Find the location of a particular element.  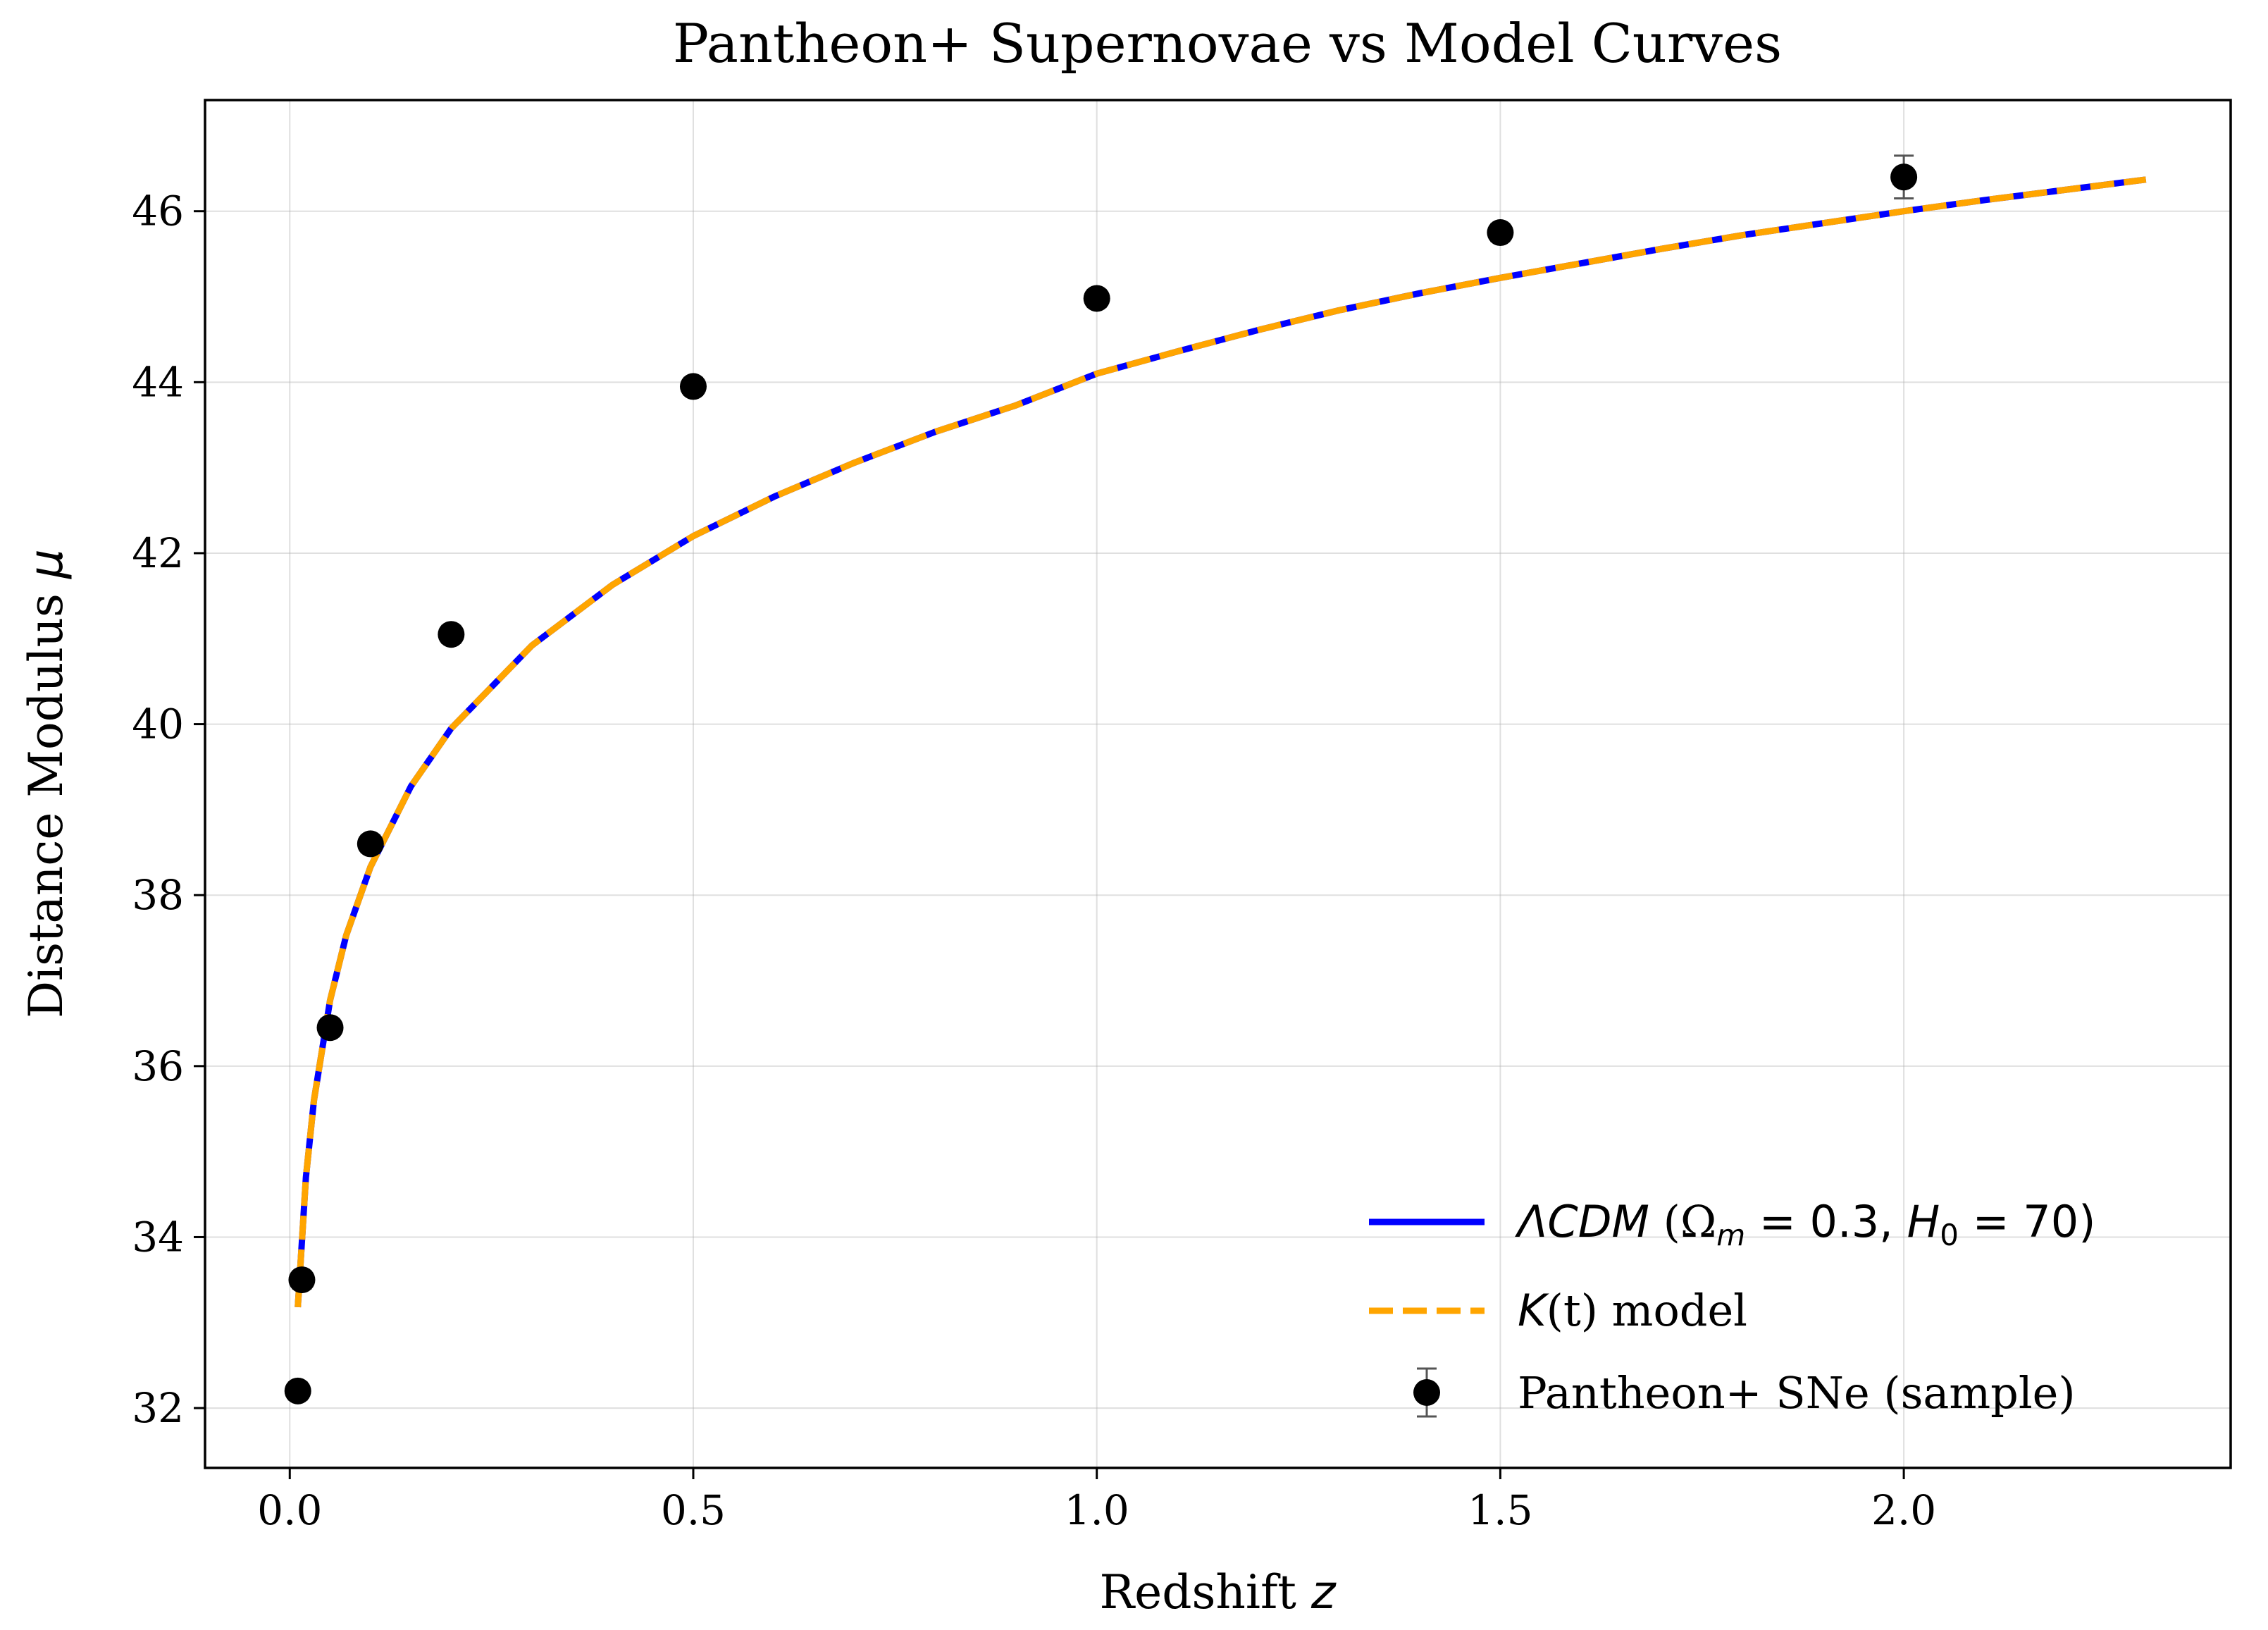

legend-label-lcdm: ΛCDM (Ωm = 0.3, H0 = 70) is located at coordinates (1805, 1224).